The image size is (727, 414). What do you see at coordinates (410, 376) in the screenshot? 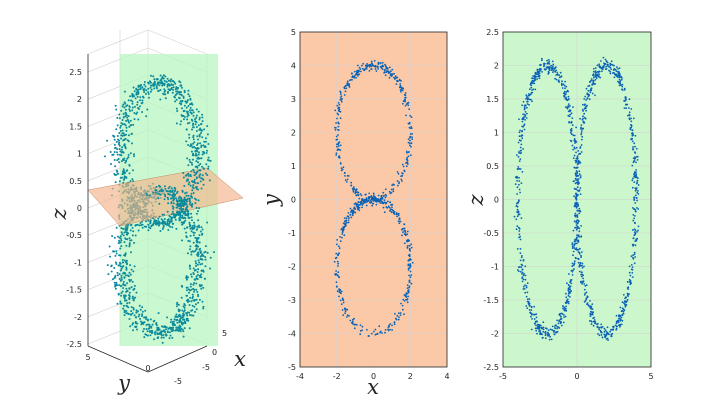
I see `x-tick-label: 2` at bounding box center [410, 376].